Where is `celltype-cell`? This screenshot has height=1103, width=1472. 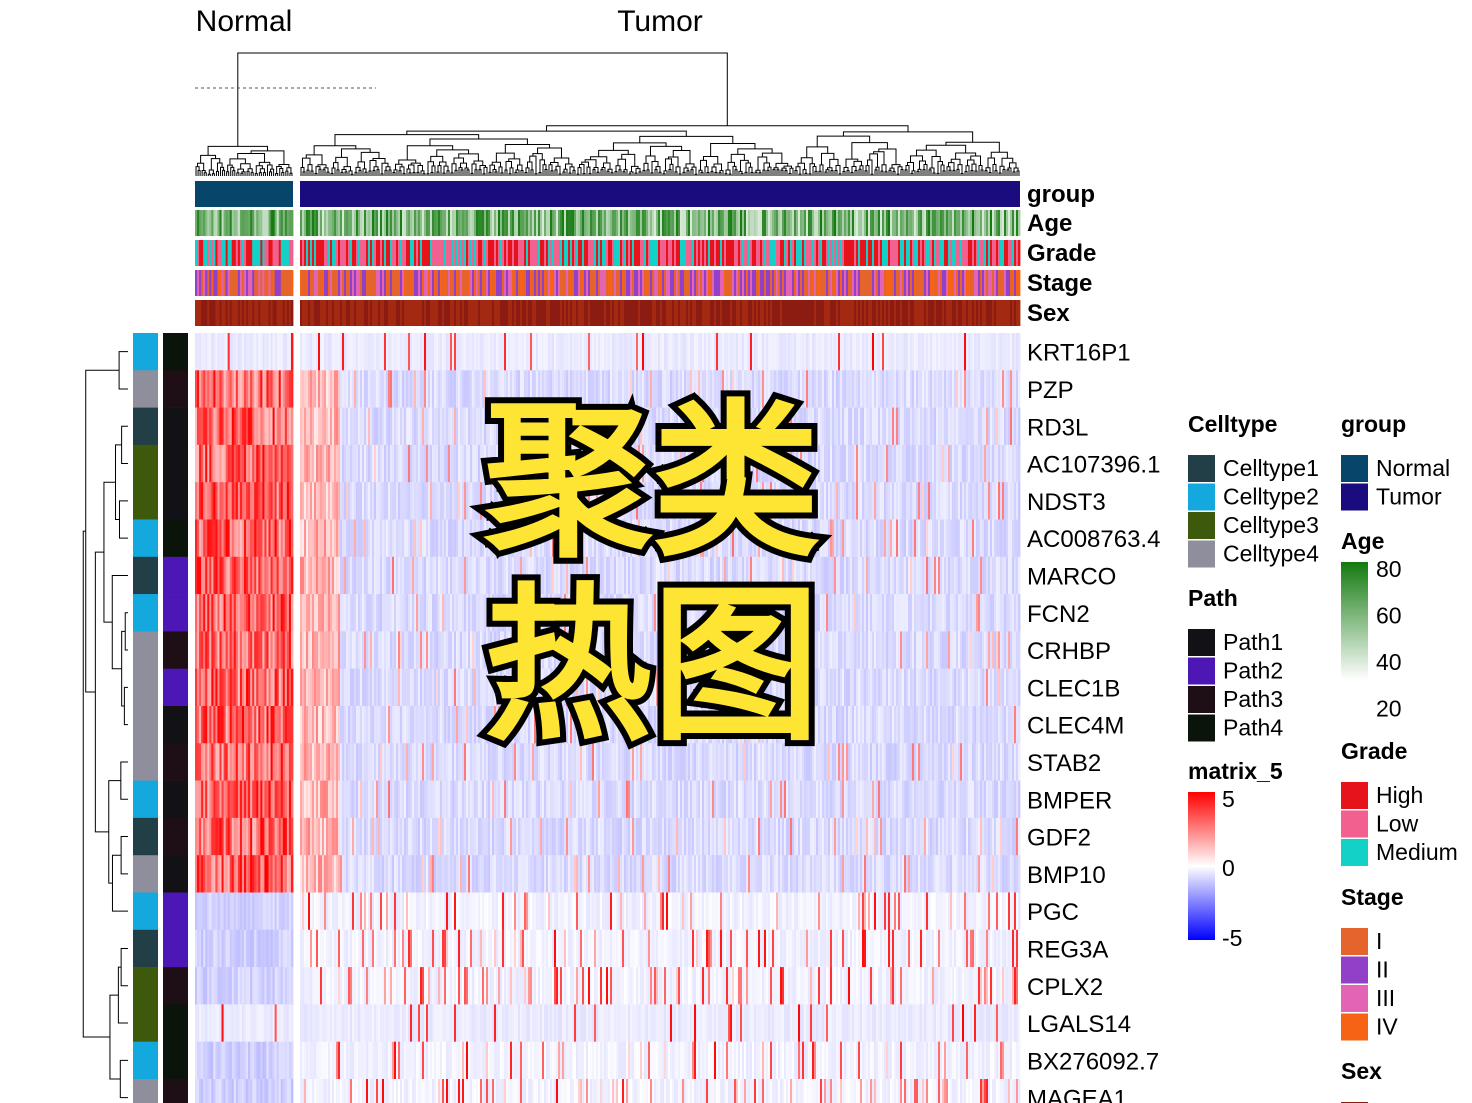 celltype-cell is located at coordinates (145, 986).